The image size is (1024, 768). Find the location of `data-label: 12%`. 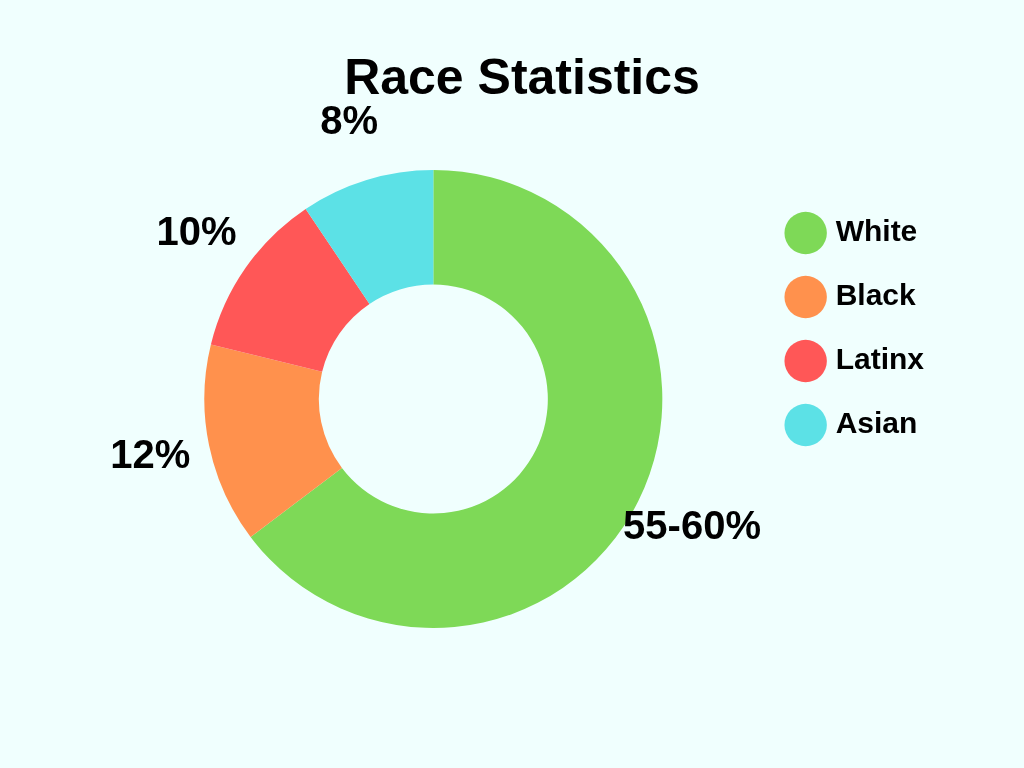

data-label: 12% is located at coordinates (150, 454).